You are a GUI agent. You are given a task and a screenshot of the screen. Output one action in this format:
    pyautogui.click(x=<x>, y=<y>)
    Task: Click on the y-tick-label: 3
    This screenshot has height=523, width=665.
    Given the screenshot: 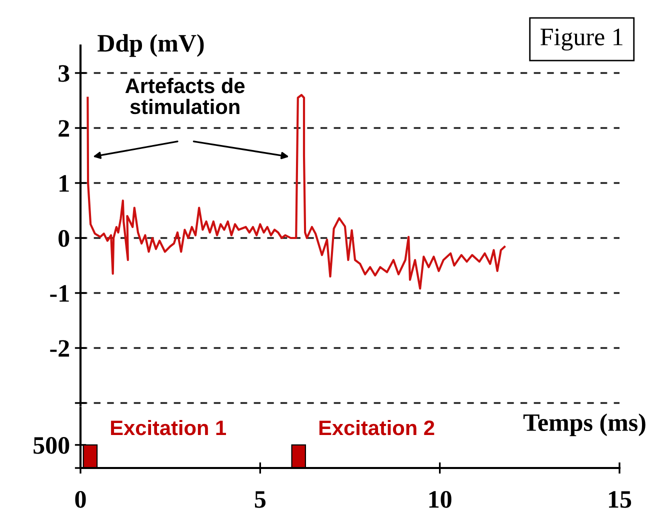 What is the action you would take?
    pyautogui.click(x=64, y=73)
    